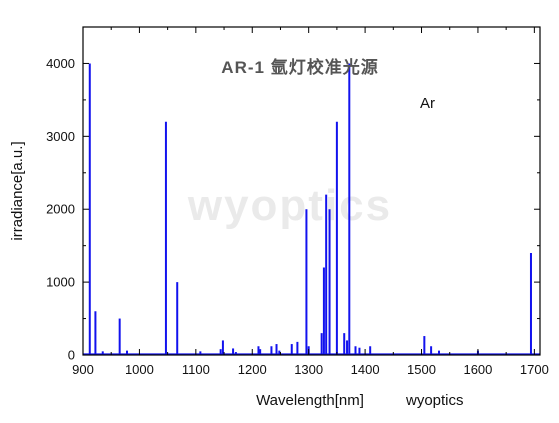 Image resolution: width=559 pixels, height=423 pixels. Describe the element at coordinates (60, 209) in the screenshot. I see `y-tick-label: 2000` at that location.